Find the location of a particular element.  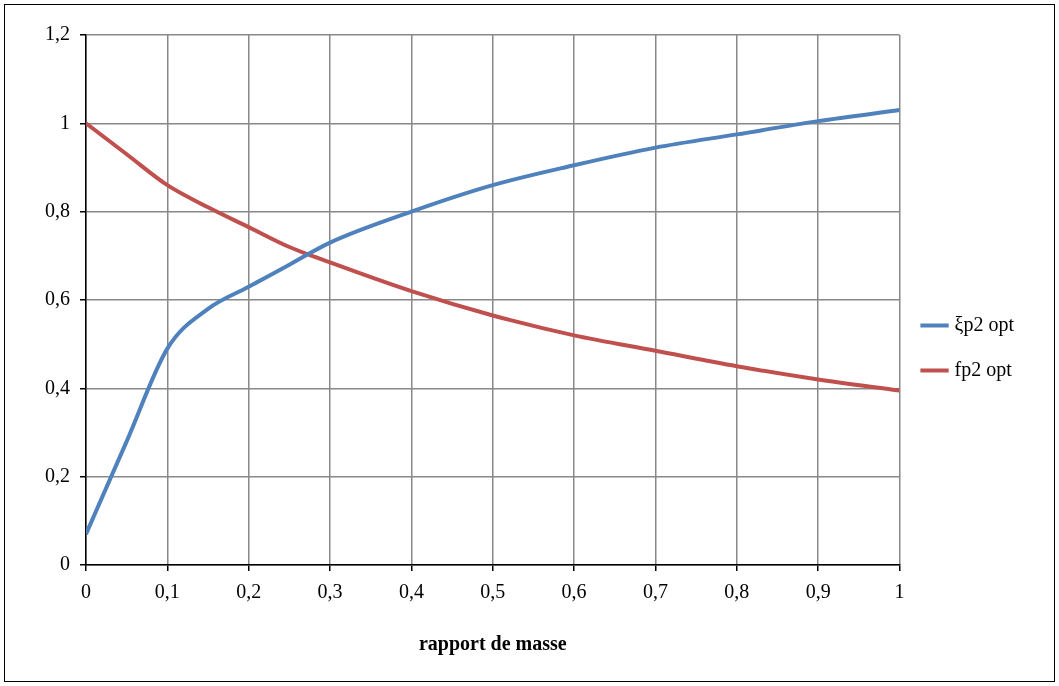

y-tick-label: 0,8 is located at coordinates (57, 209).